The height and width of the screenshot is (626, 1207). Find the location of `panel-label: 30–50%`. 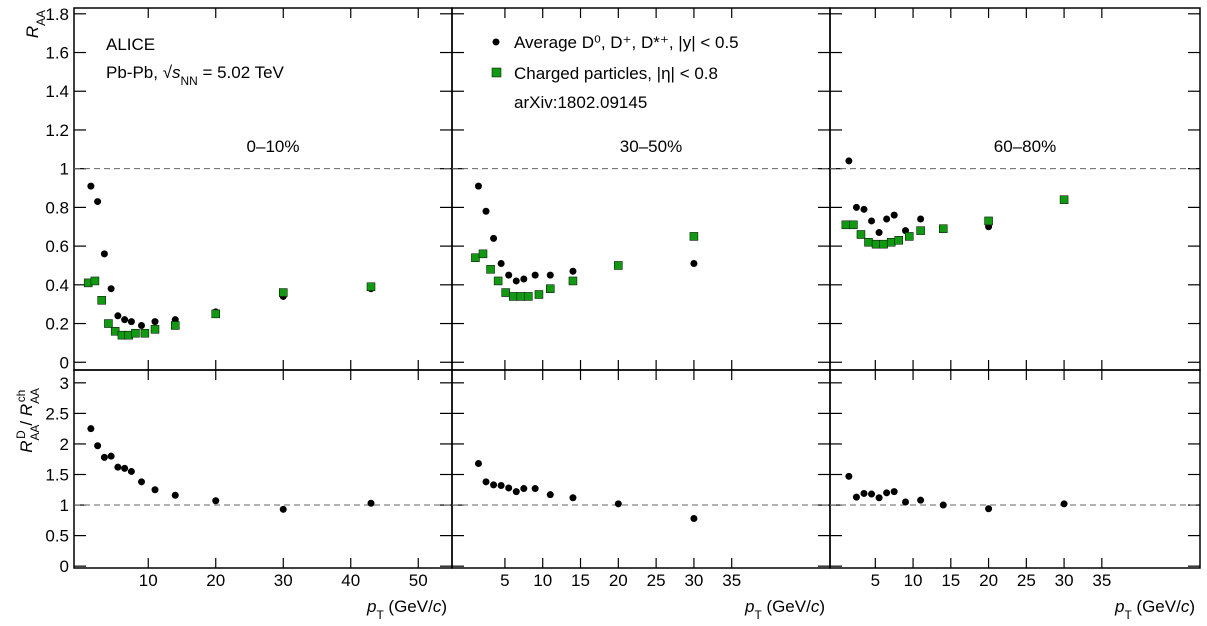

panel-label: 30–50% is located at coordinates (651, 146).